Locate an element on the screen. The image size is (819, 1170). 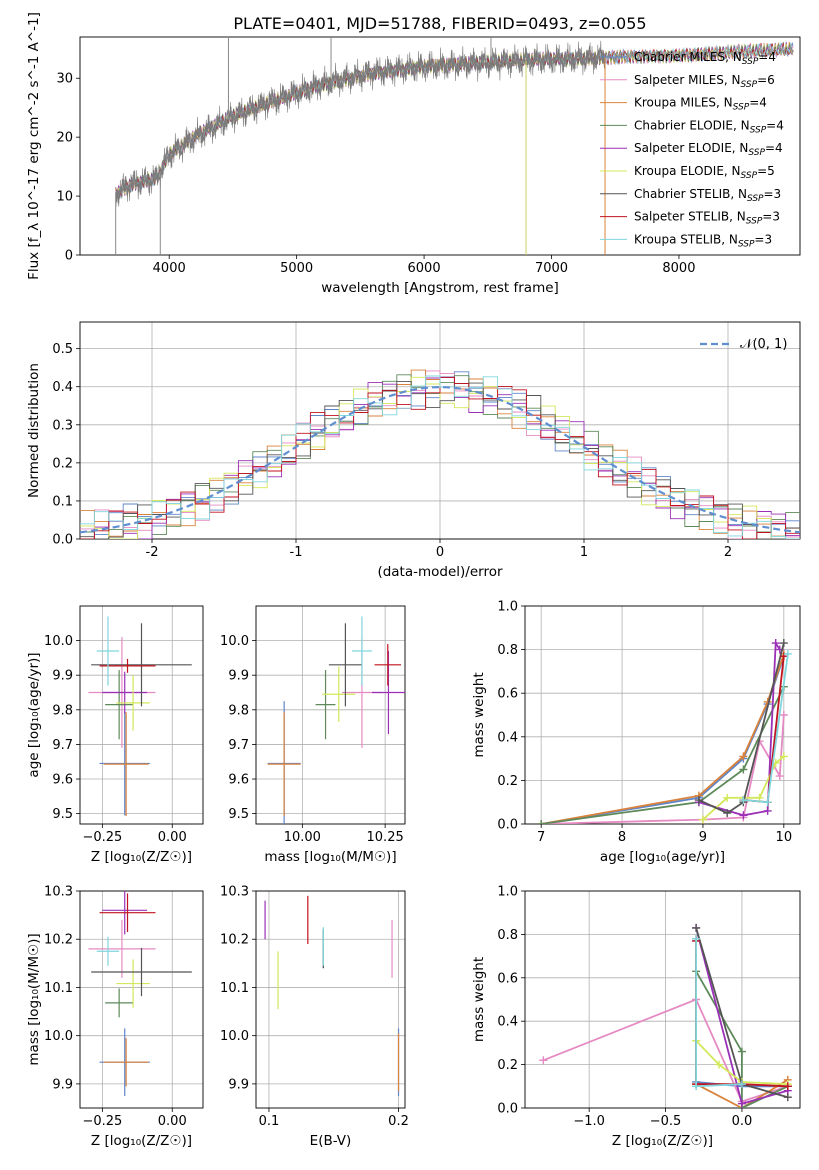
x-tick-label: -1 is located at coordinates (296, 552).